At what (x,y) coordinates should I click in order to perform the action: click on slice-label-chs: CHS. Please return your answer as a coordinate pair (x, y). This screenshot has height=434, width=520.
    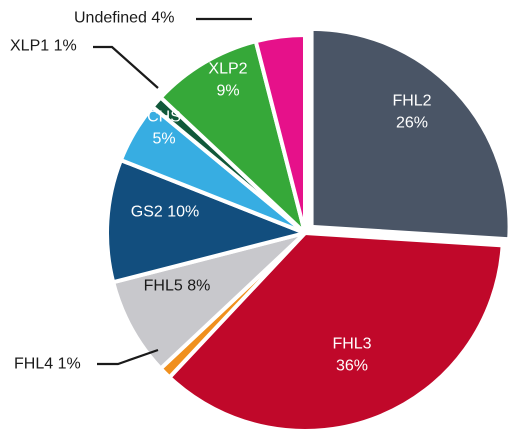
    Looking at the image, I should click on (164, 117).